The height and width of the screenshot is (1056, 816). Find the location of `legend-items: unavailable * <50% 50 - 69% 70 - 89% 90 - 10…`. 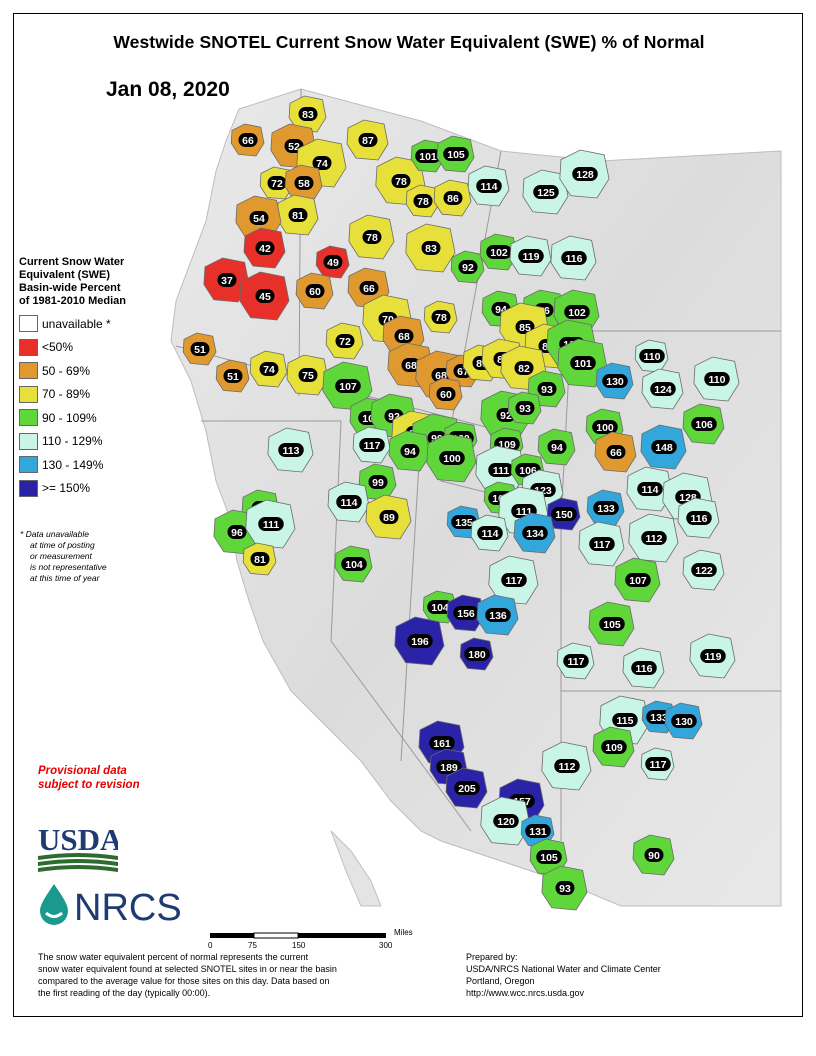

legend-items: unavailable * <50% 50 - 69% 70 - 89% 90 - 10… is located at coordinates (84, 406).